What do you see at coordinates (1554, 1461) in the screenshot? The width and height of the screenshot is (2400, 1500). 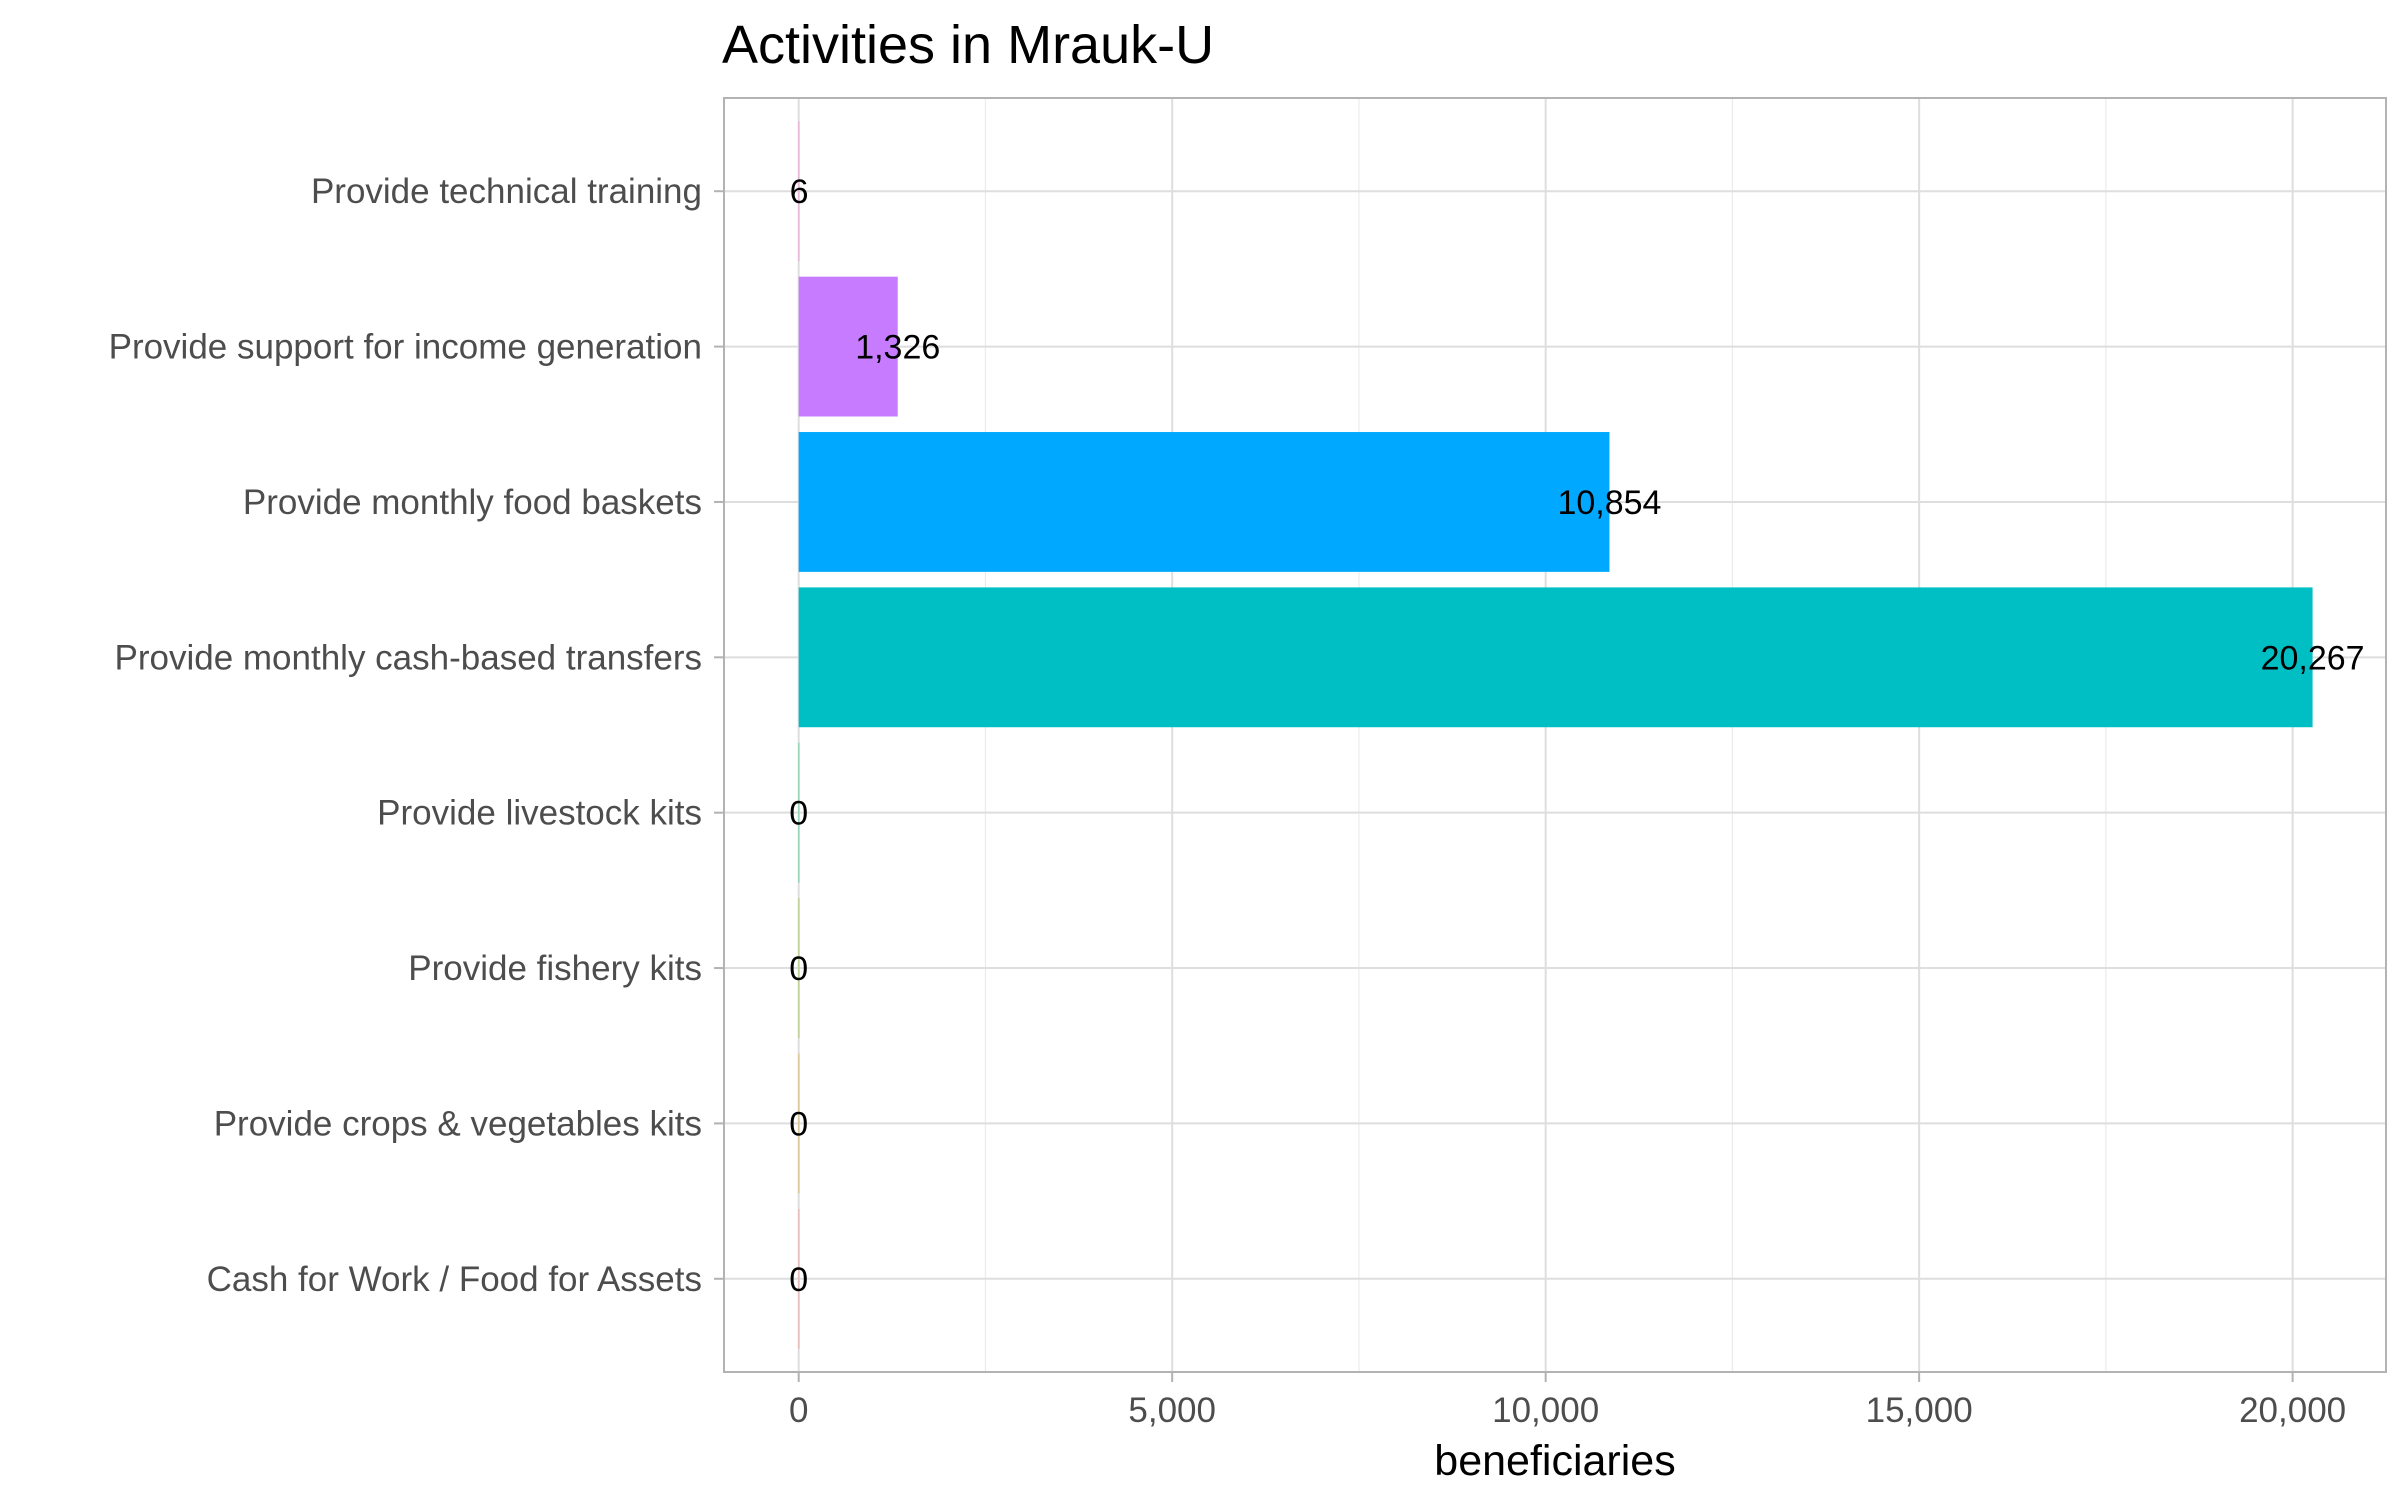 I see `x-axis-title: beneficiaries` at bounding box center [1554, 1461].